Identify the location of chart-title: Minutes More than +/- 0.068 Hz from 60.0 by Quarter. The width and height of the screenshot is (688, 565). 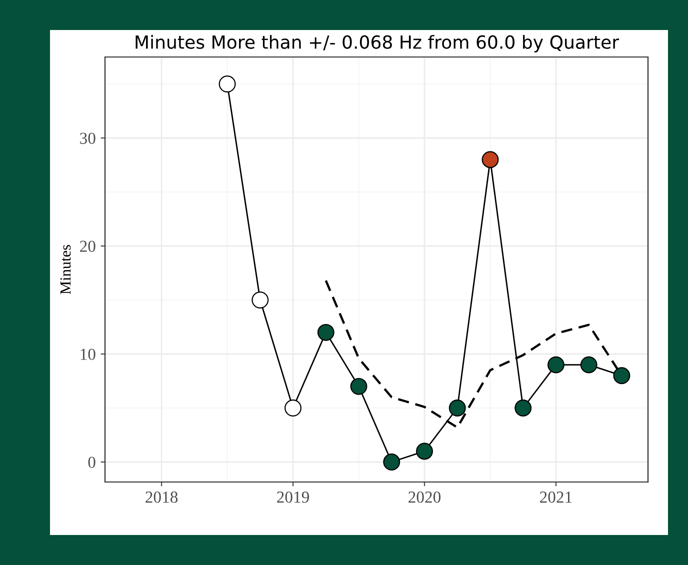
(378, 43).